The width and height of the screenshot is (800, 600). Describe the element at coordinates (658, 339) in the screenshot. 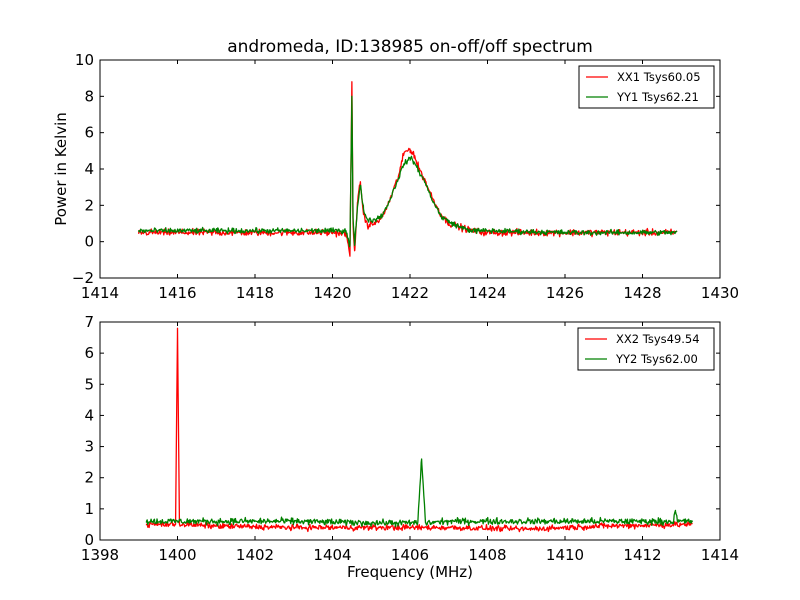

I see `legend-label: XX2 Tsys49.54` at that location.